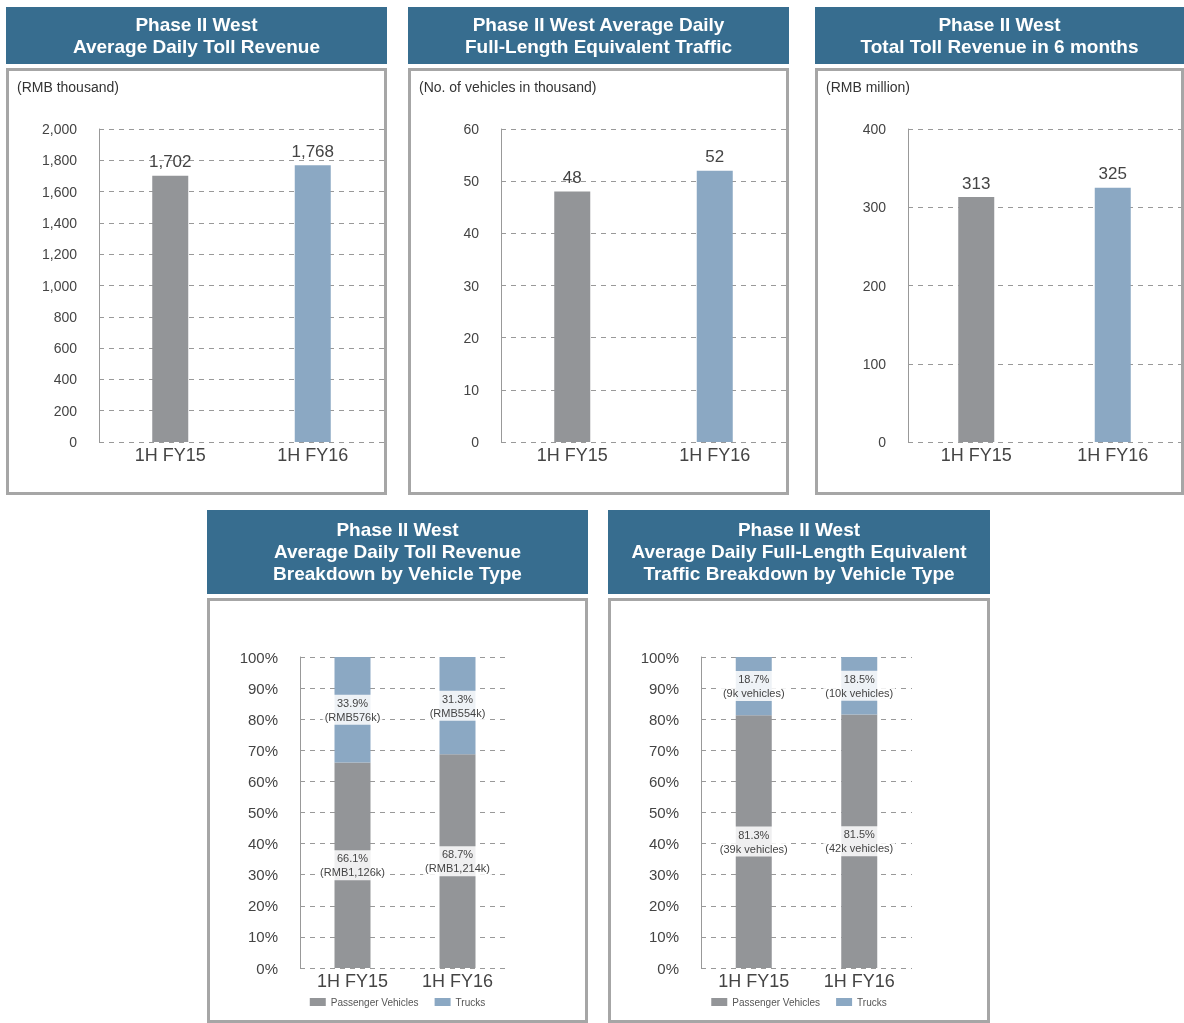 The width and height of the screenshot is (1184, 1023). I want to click on y-tick-label: 100, so click(874, 363).